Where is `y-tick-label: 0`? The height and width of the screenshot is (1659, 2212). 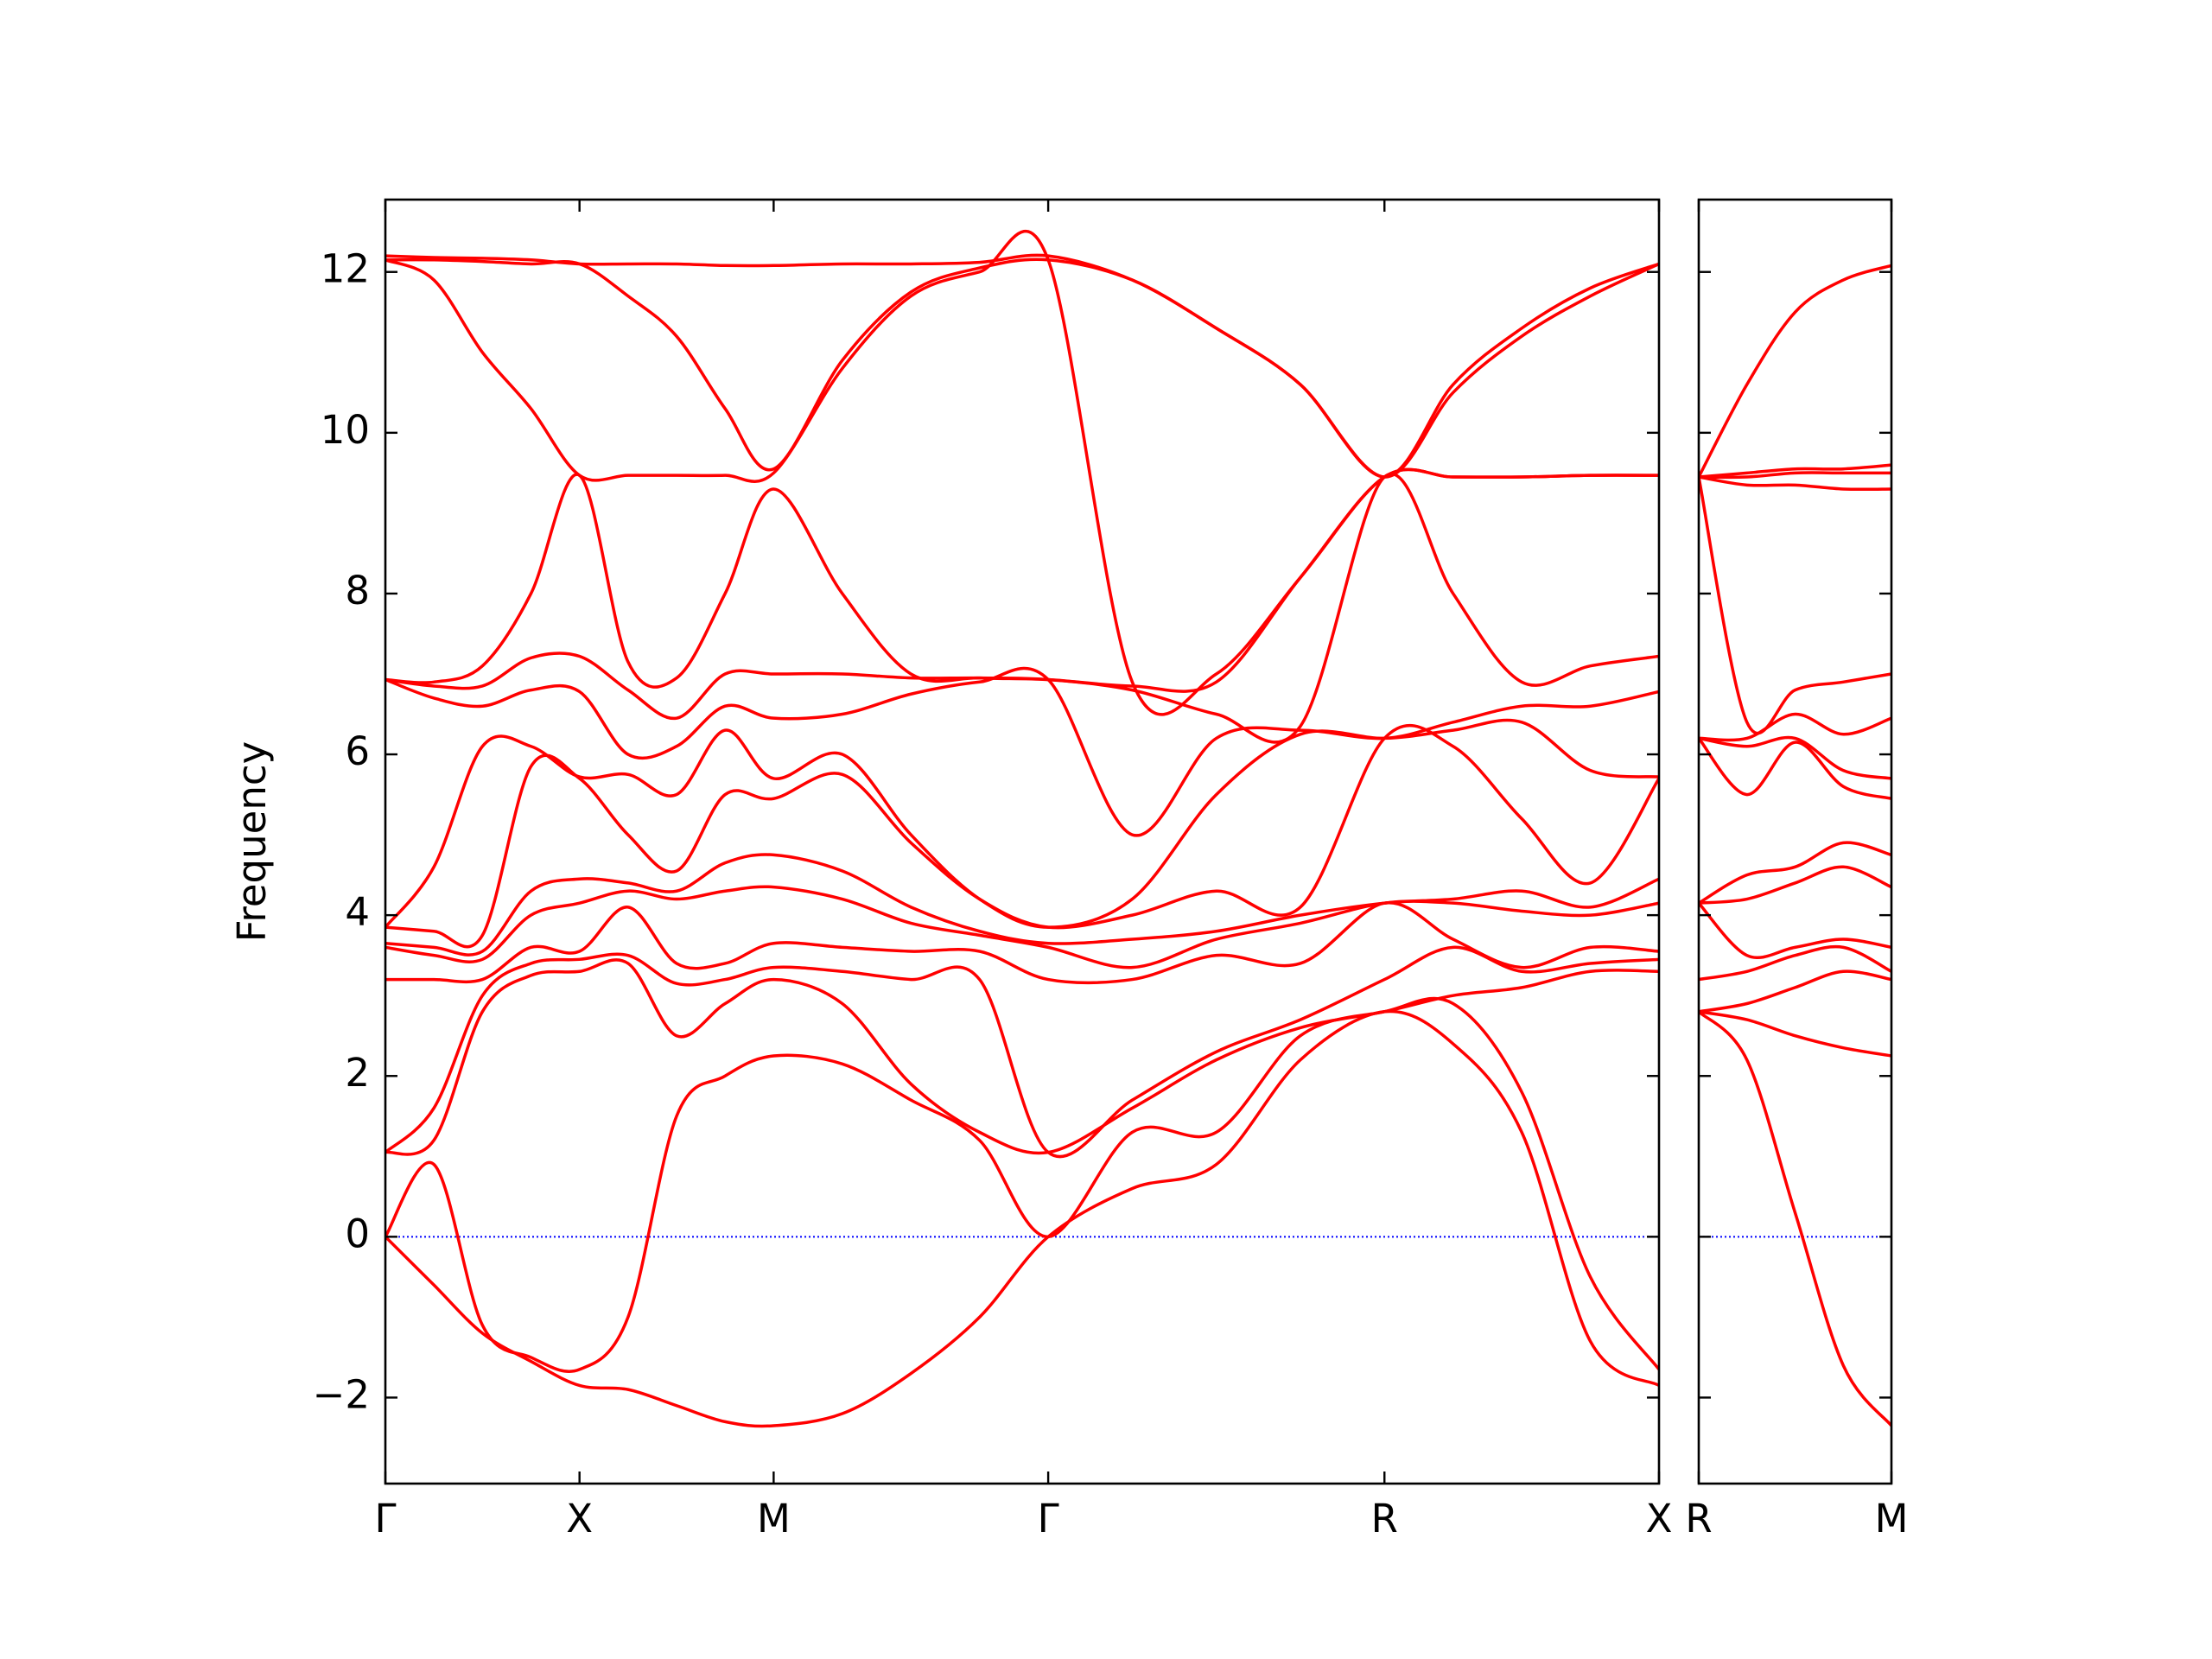
y-tick-label: 0 is located at coordinates (357, 1233).